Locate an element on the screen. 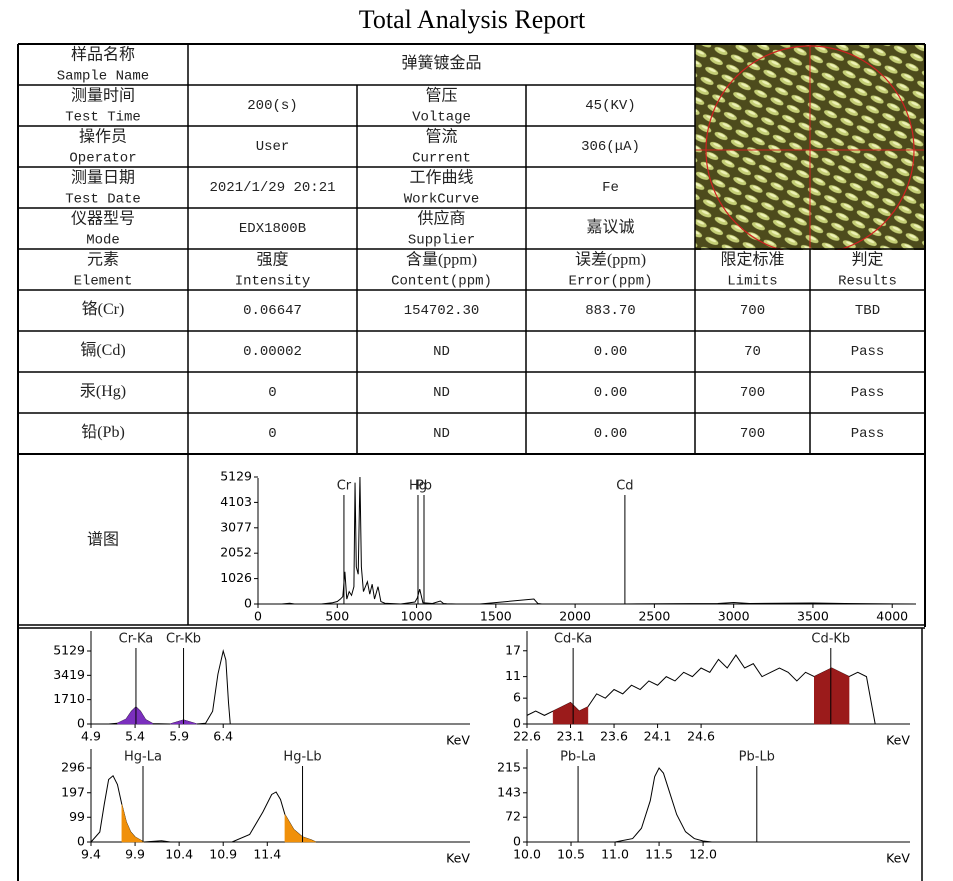 The width and height of the screenshot is (953, 881). y-tick-label: 2052 is located at coordinates (236, 552).